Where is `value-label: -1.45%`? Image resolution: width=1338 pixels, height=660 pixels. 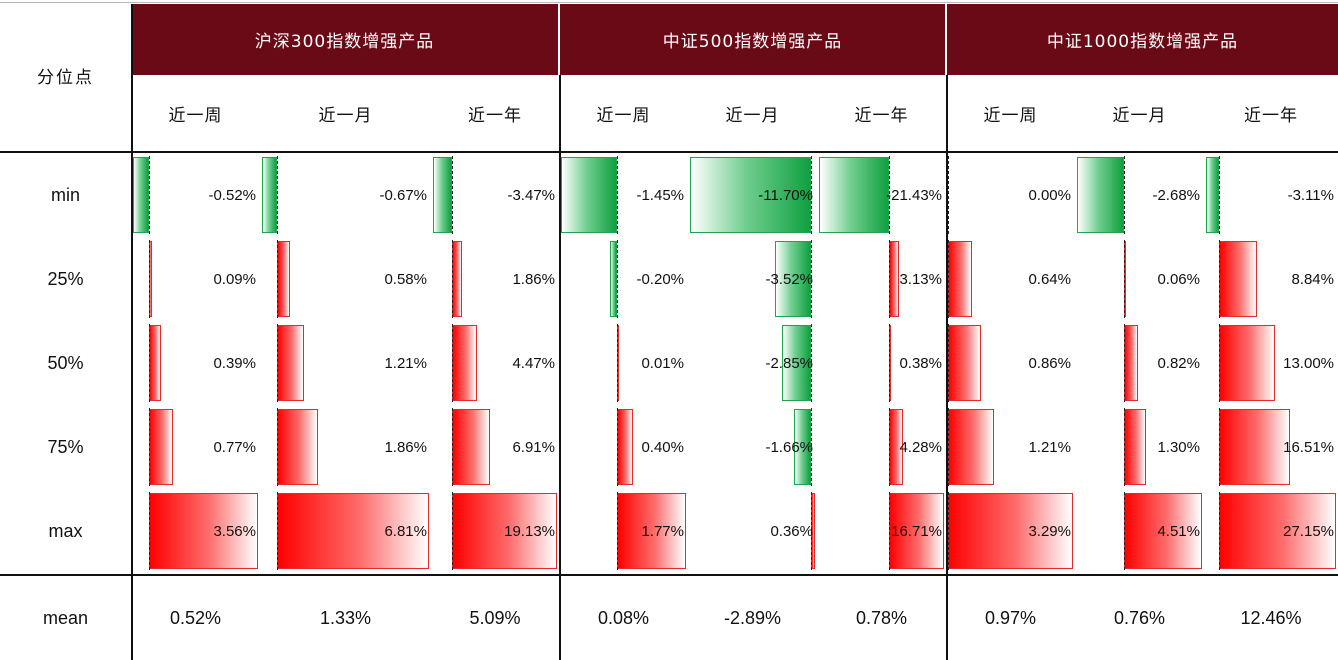 value-label: -1.45% is located at coordinates (660, 195).